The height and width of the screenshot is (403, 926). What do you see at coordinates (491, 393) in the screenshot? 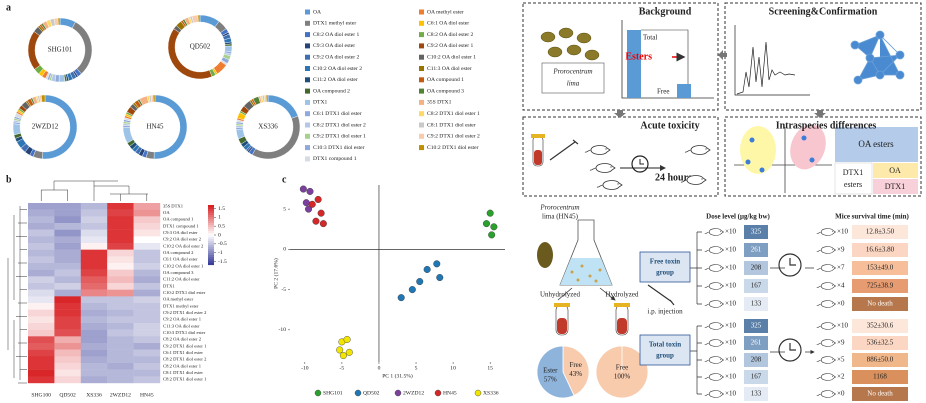
I see `legend-label: XS336` at bounding box center [491, 393].